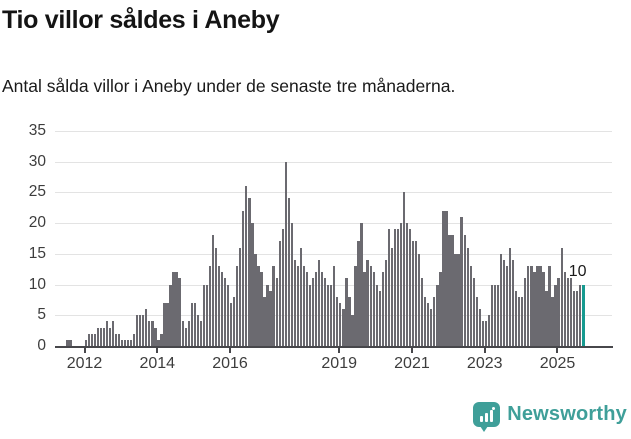 This screenshot has width=631, height=439. Describe the element at coordinates (37, 222) in the screenshot. I see `y-axis-label: 20` at that location.